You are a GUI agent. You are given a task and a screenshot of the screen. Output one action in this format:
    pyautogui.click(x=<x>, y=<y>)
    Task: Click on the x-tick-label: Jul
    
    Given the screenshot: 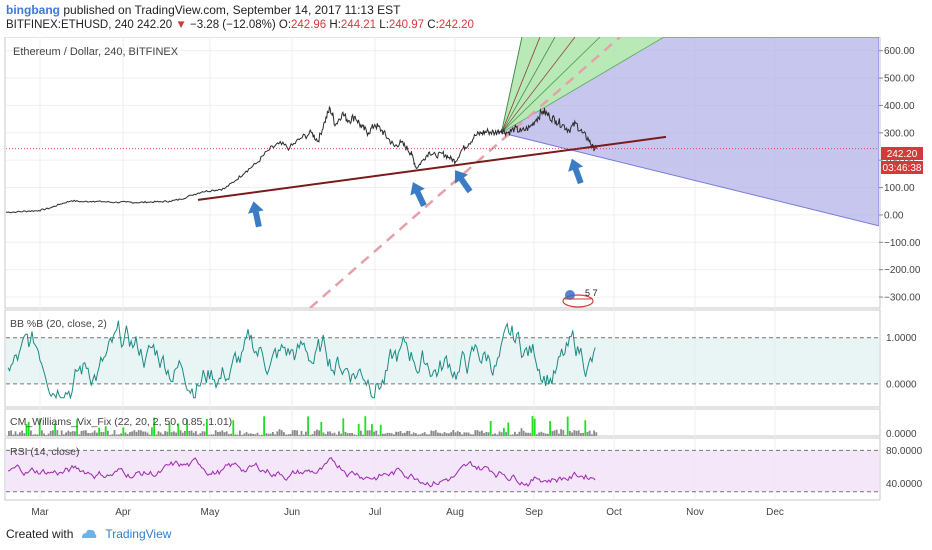 What is the action you would take?
    pyautogui.click(x=375, y=512)
    